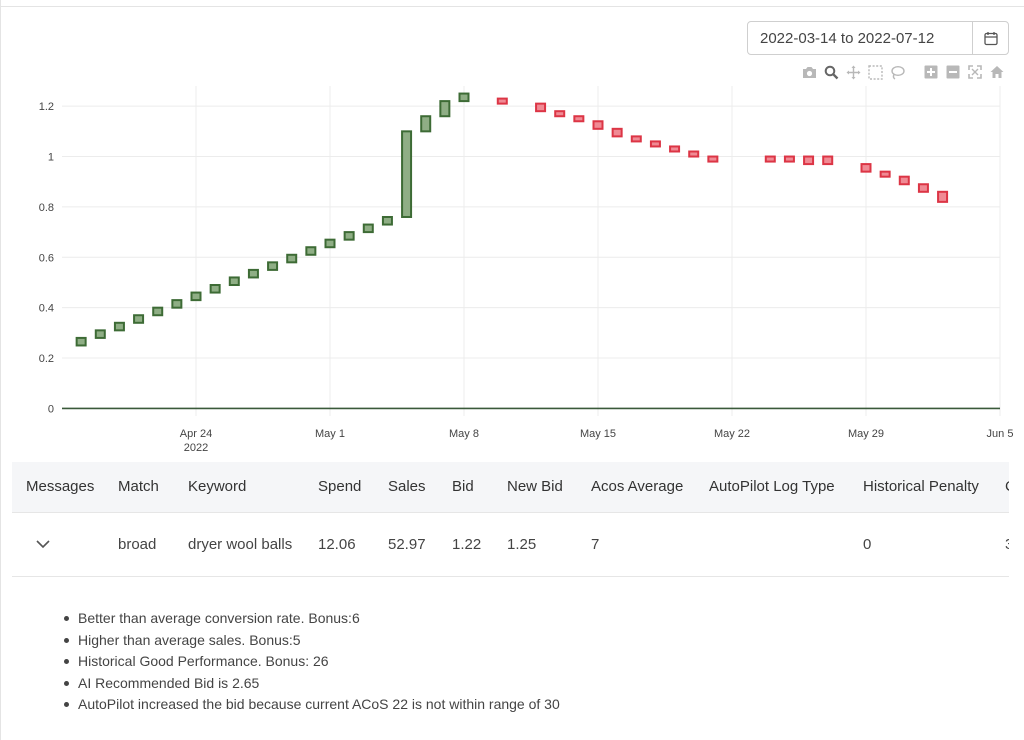 The image size is (1024, 740). What do you see at coordinates (931, 72) in the screenshot?
I see `zoom-in-icon` at bounding box center [931, 72].